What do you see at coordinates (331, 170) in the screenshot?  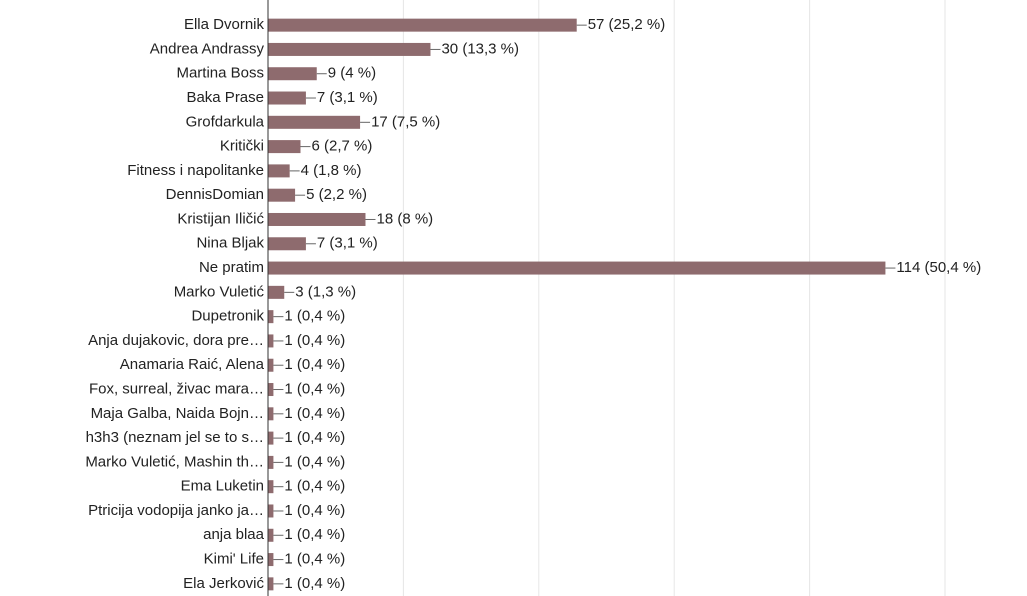 I see `value-label: 4 (1,8 %)` at bounding box center [331, 170].